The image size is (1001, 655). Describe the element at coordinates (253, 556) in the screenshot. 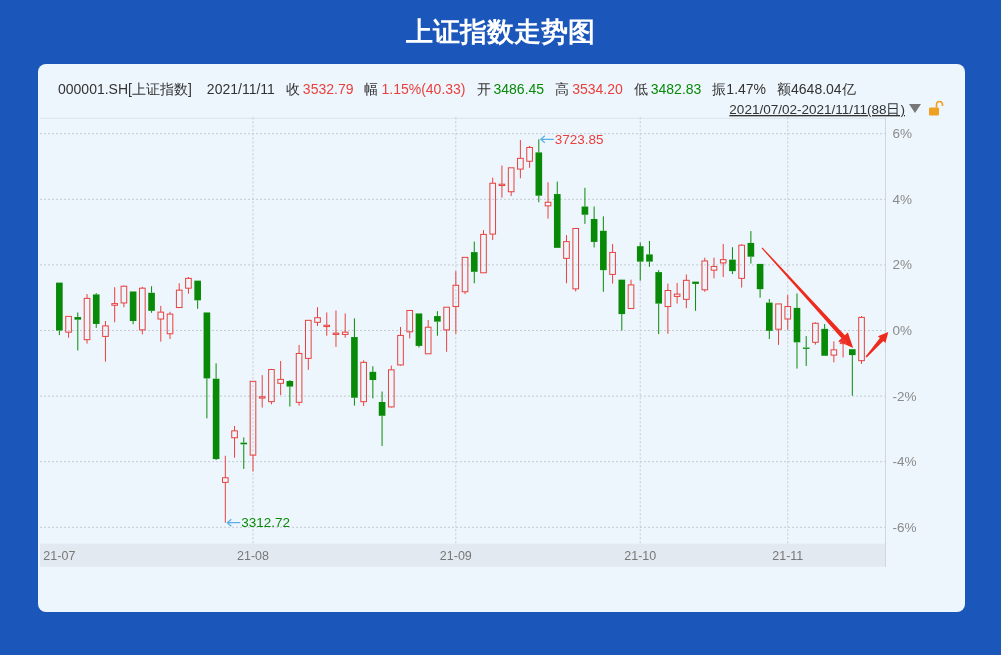

I see `xtick-label: 21-08` at that location.